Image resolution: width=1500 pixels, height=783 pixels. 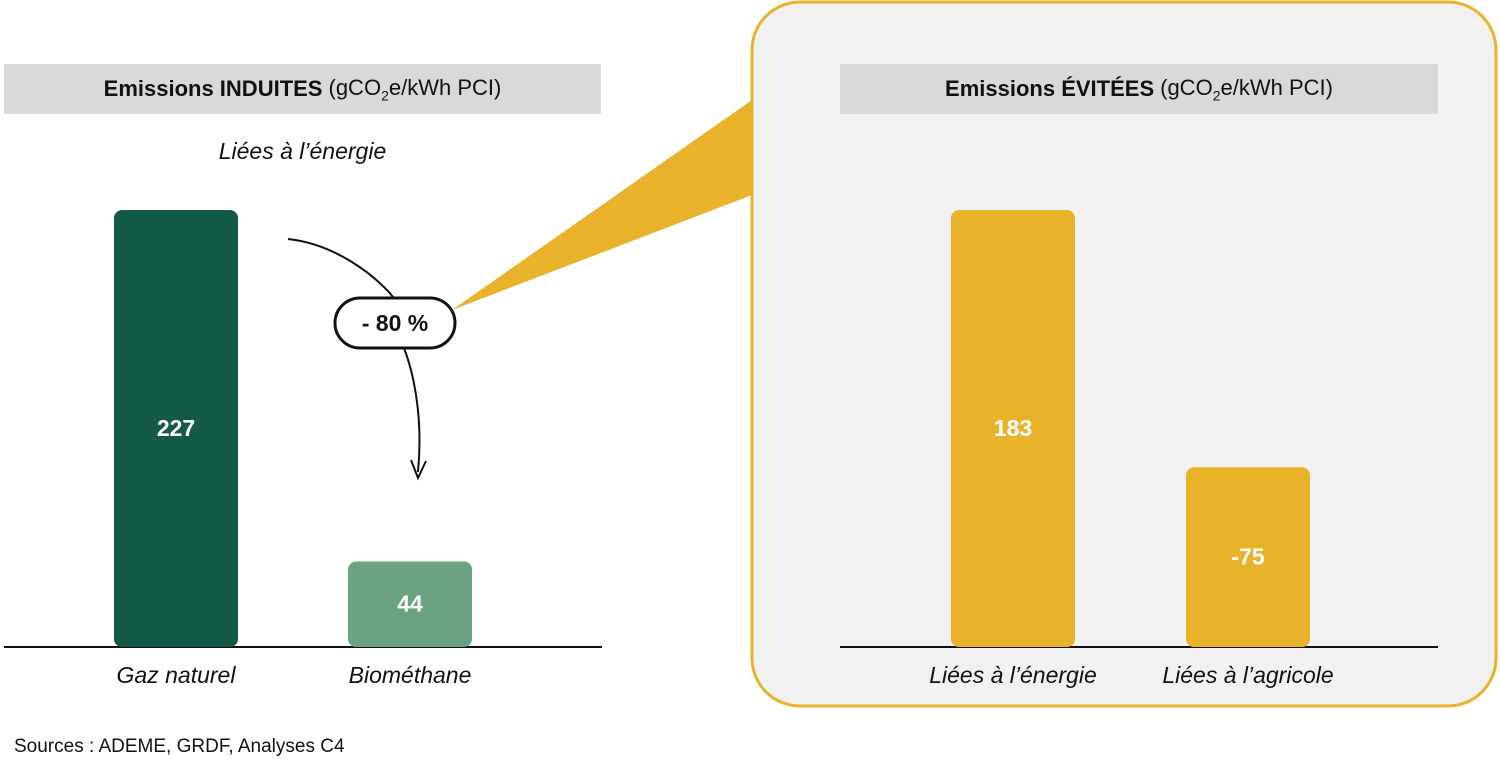 What do you see at coordinates (415, 89) in the screenshot?
I see `induced-unit: (gCO2e/kWh PCI)` at bounding box center [415, 89].